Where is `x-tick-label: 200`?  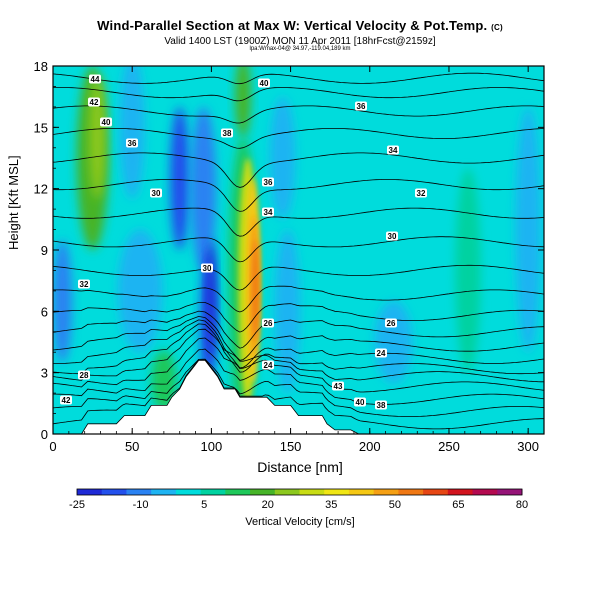 x-tick-label: 200 is located at coordinates (370, 446).